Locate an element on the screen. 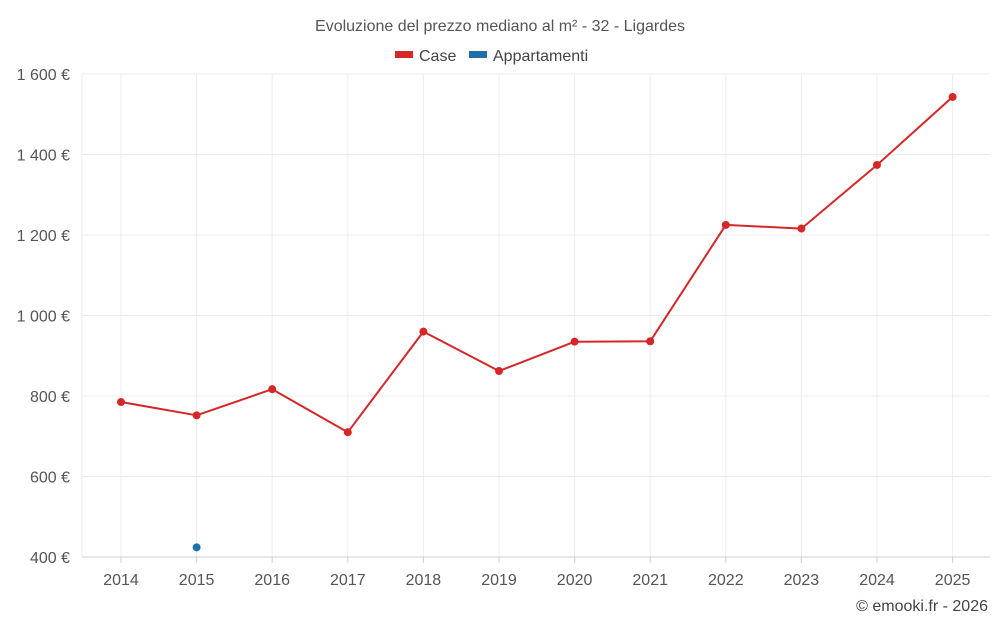 Image resolution: width=1000 pixels, height=625 pixels. x-tick-label: 2015 is located at coordinates (197, 580).